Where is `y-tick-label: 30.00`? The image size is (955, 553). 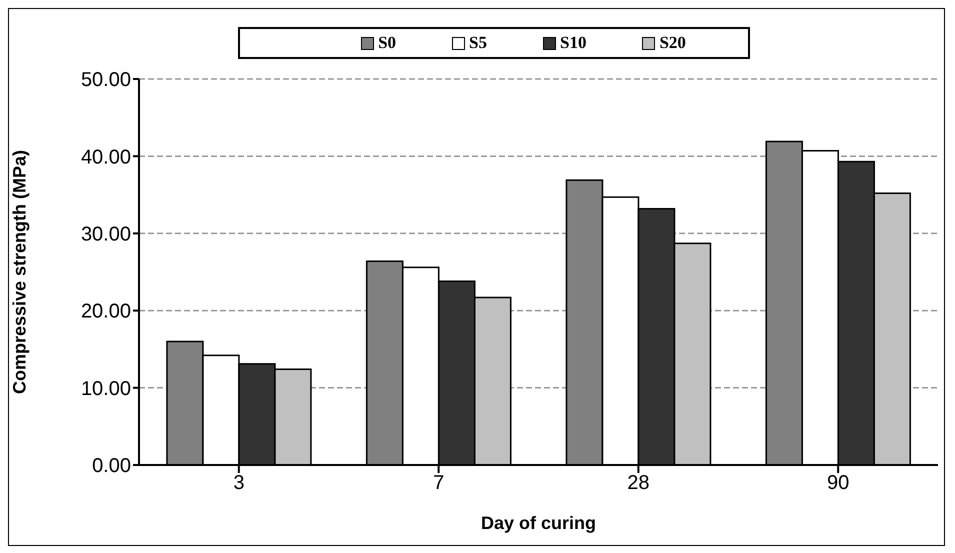
y-tick-label: 30.00 is located at coordinates (105, 235).